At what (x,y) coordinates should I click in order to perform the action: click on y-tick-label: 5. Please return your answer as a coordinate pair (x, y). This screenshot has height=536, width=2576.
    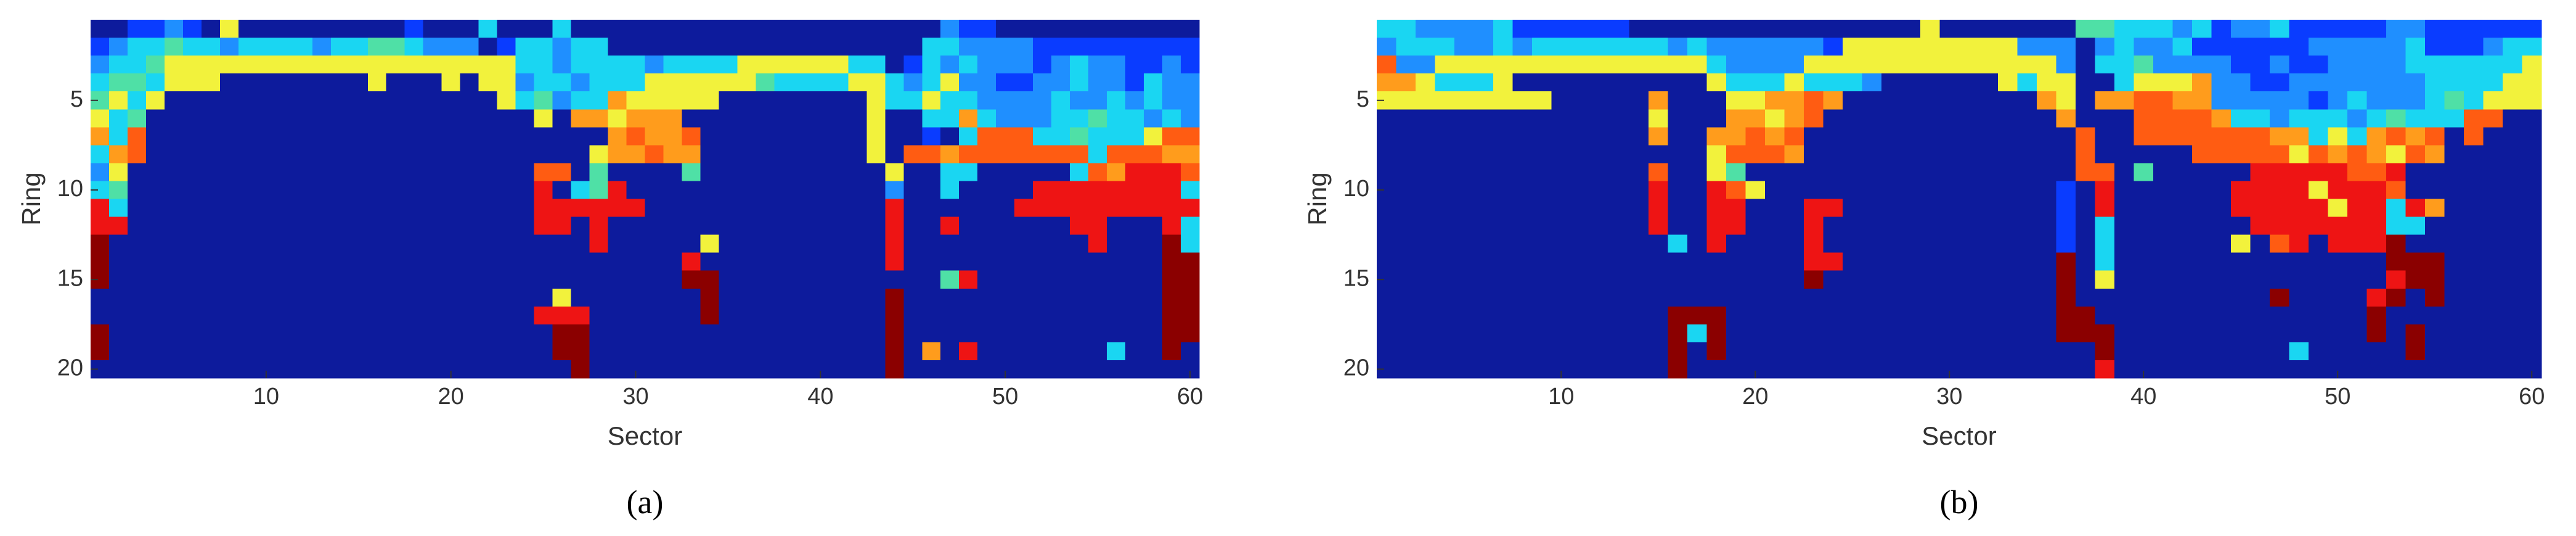
    Looking at the image, I should click on (77, 99).